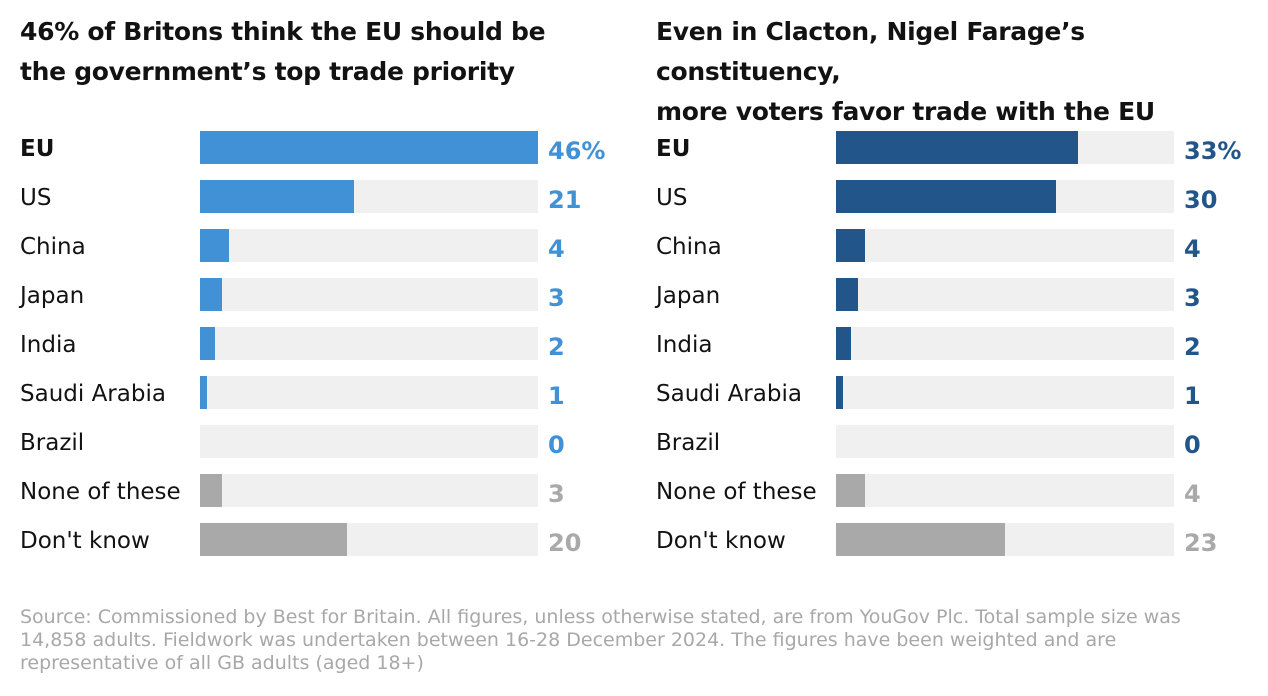 This screenshot has width=1268, height=696. I want to click on right-bar-row-none-of-these: None of these 4, so click(956, 498).